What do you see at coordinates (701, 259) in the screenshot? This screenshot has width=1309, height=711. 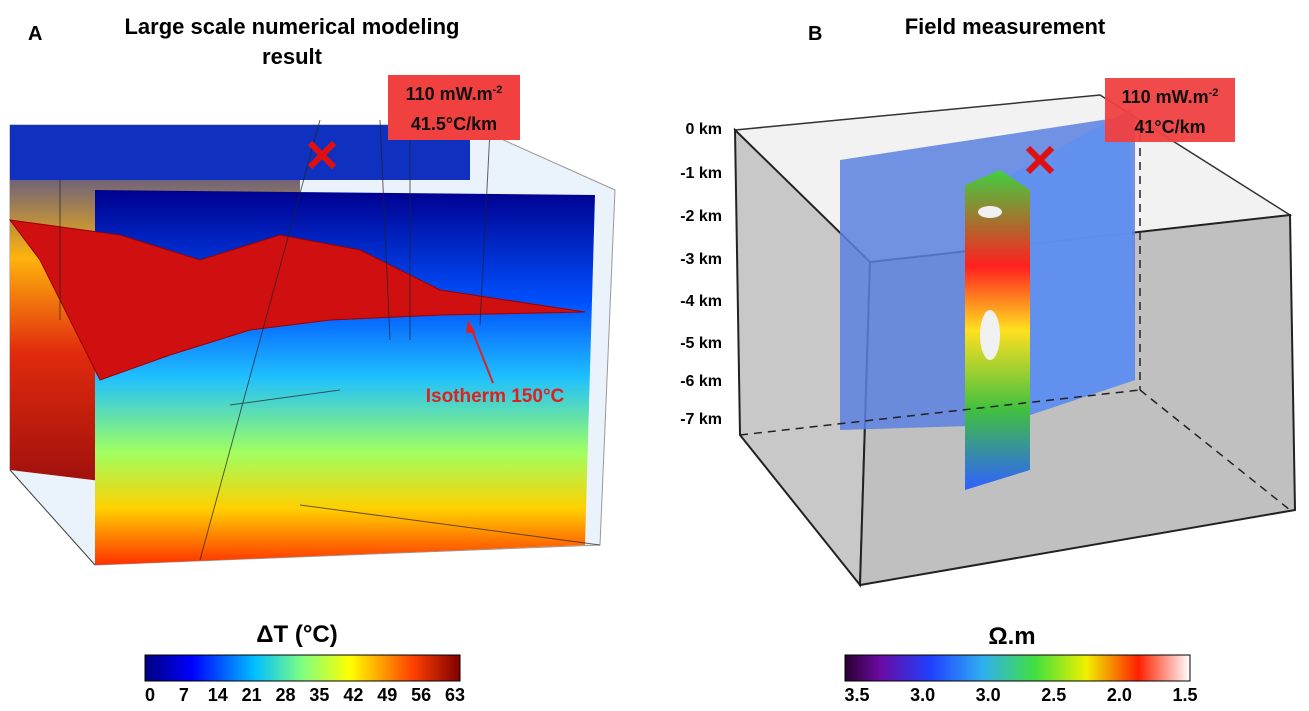 I see `depth-label: -3 km` at bounding box center [701, 259].